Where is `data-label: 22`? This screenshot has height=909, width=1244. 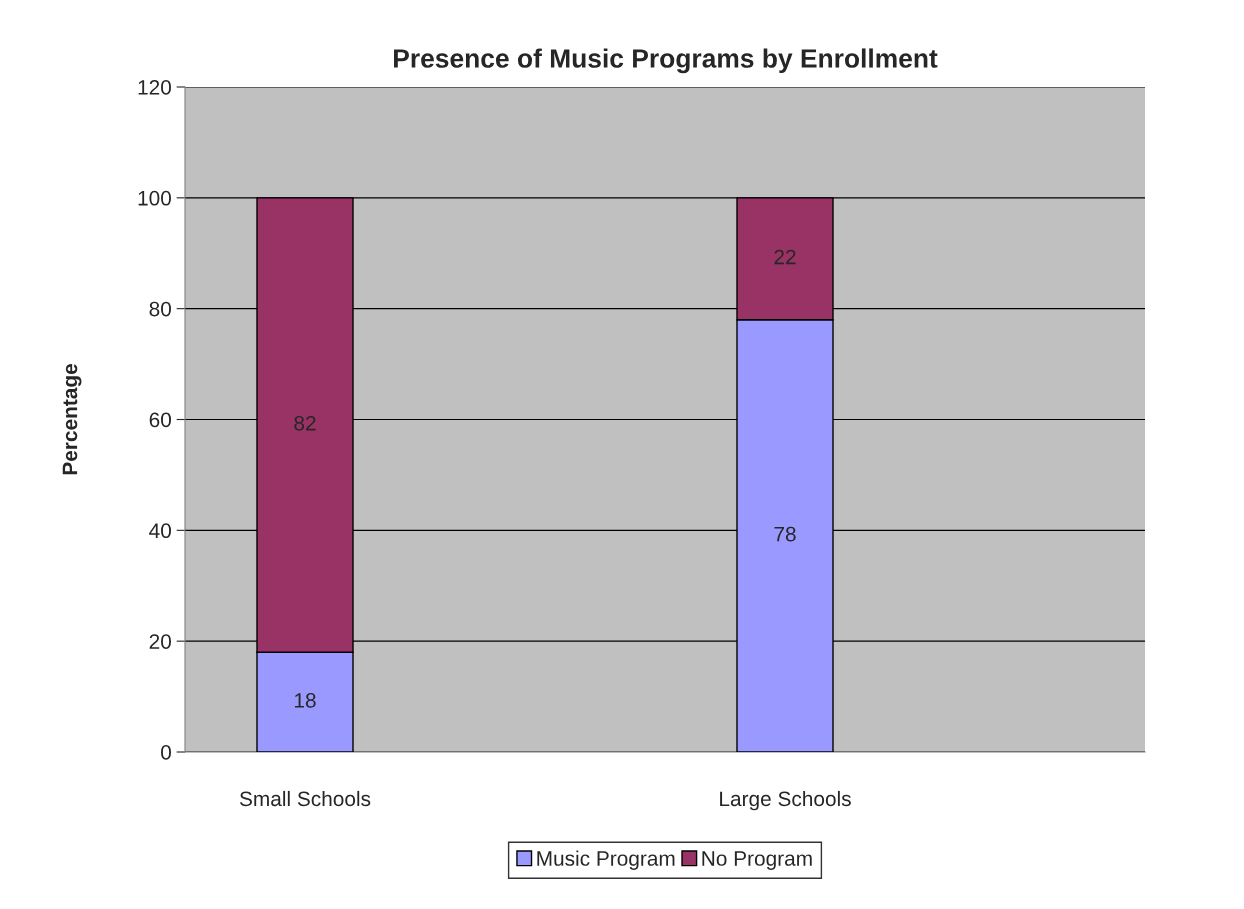 data-label: 22 is located at coordinates (785, 257).